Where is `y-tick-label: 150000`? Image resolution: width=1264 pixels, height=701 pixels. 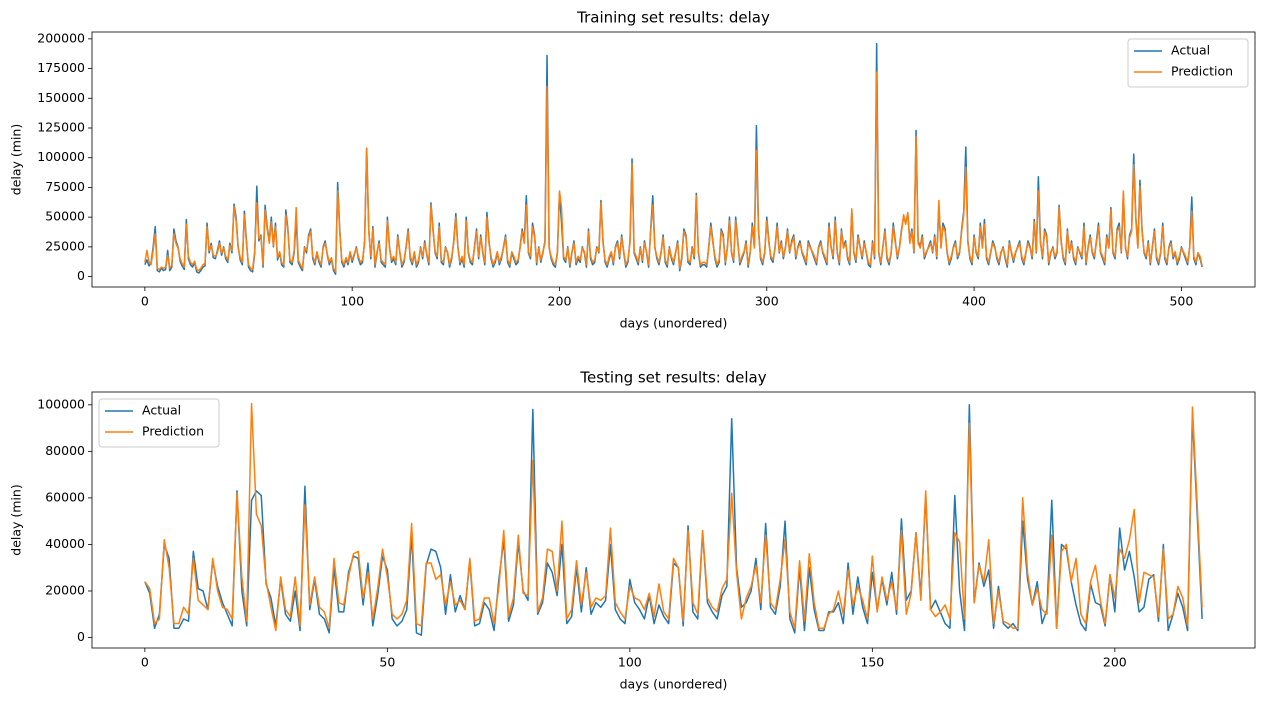
y-tick-label: 150000 is located at coordinates (61, 97).